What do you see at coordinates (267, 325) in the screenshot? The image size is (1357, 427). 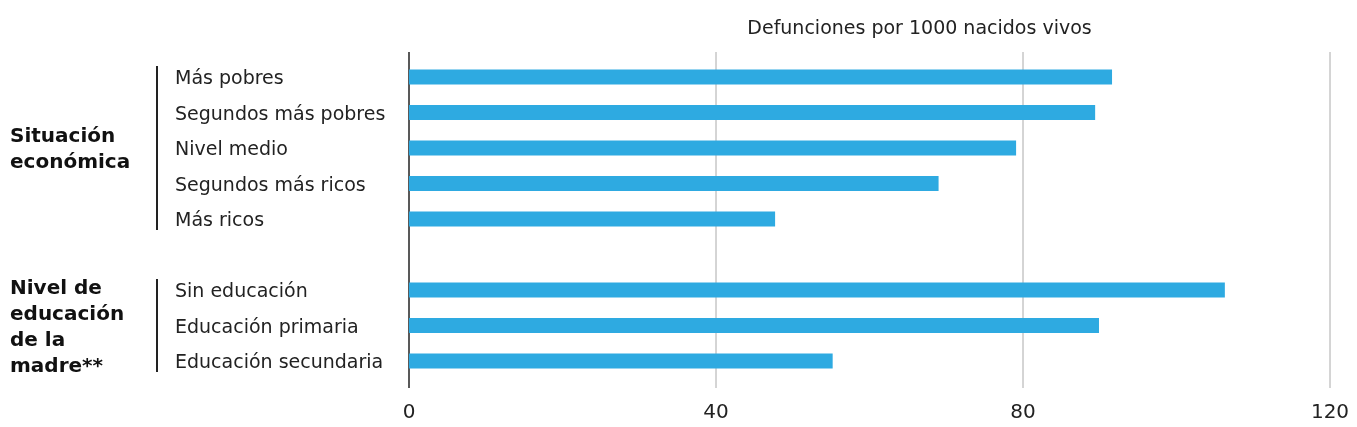 I see `y-tick-label: Educación primaria` at bounding box center [267, 325].